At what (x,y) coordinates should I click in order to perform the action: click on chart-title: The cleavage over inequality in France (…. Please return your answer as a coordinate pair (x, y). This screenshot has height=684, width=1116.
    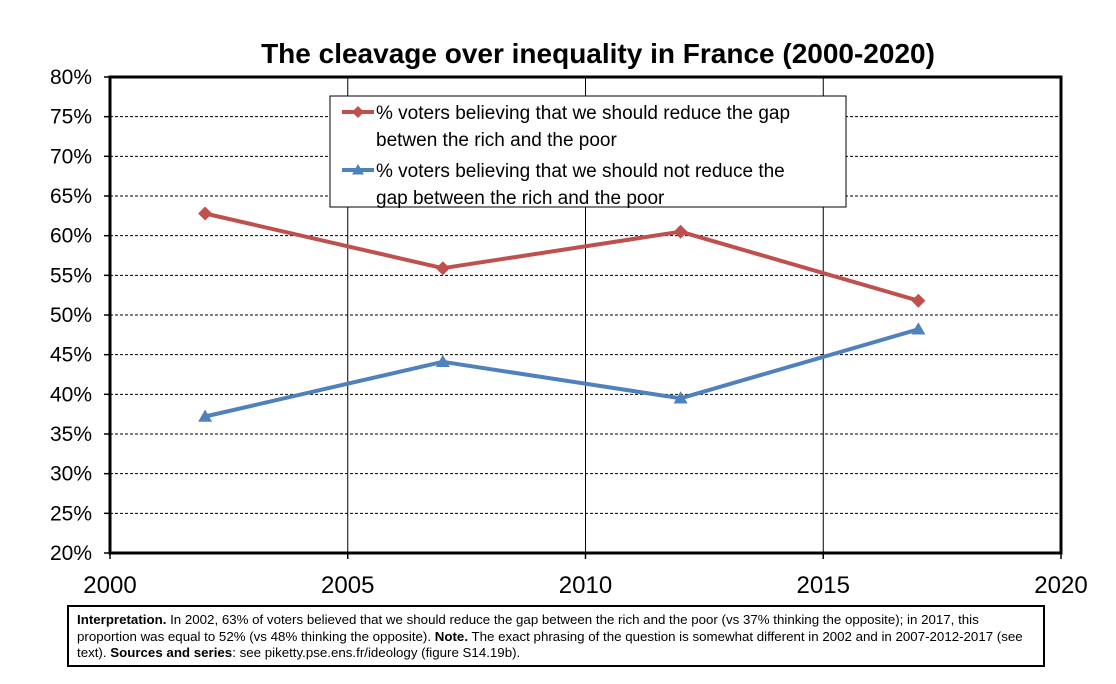
    Looking at the image, I should click on (598, 53).